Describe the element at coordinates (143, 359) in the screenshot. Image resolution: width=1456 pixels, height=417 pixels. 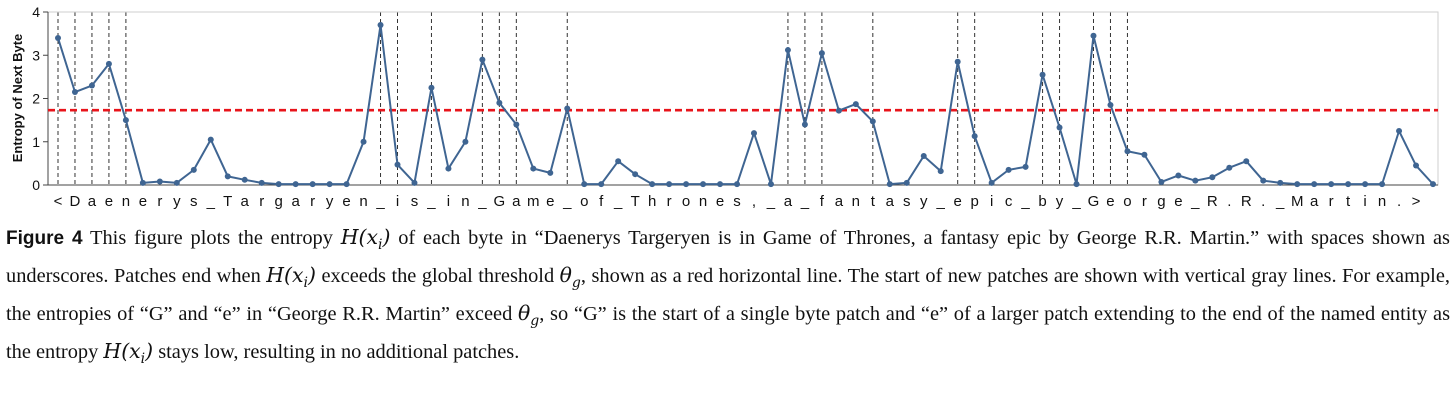
I see `math-subscript: i` at that location.